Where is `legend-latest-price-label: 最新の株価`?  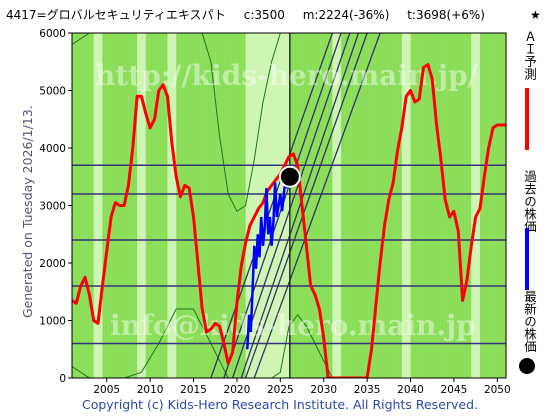 legend-latest-price-label: 最新の株価 is located at coordinates (529, 321).